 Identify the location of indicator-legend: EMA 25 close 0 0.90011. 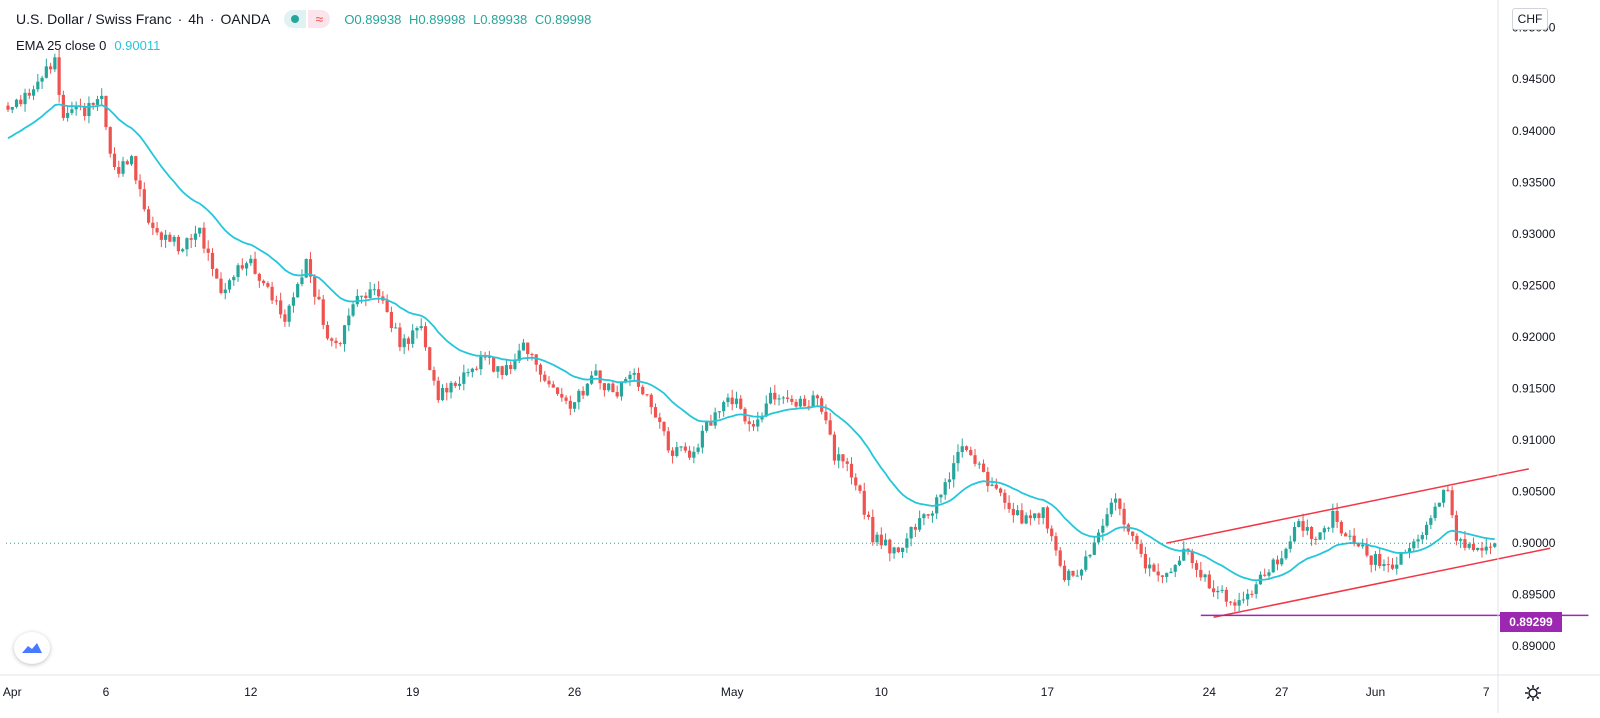
(88, 45).